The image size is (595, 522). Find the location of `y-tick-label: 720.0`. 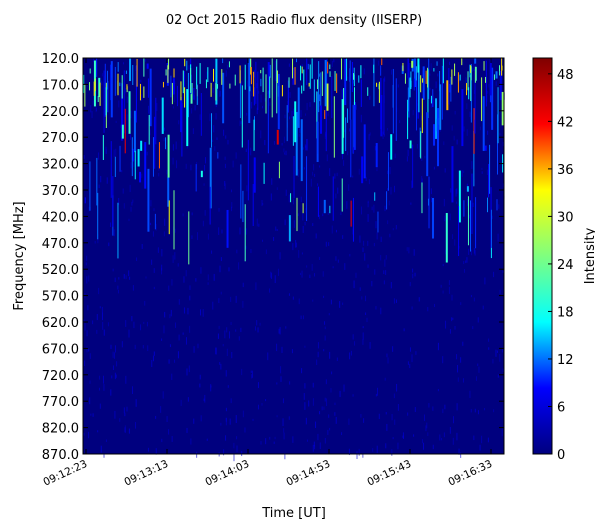

y-tick-label: 720.0 is located at coordinates (60, 376).